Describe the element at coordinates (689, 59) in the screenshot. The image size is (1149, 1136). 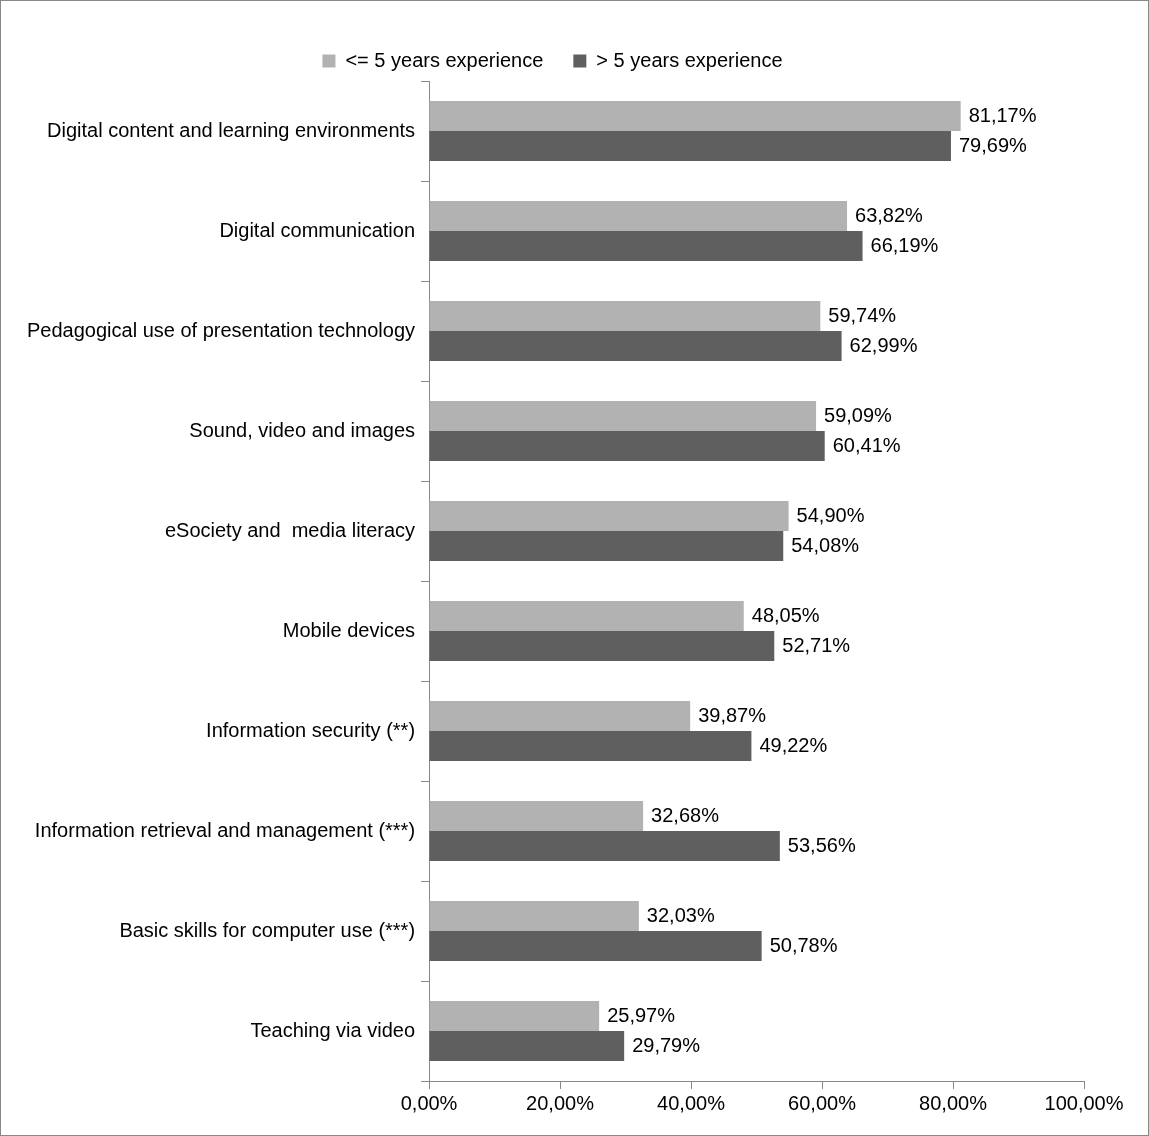
I see `legend-label: > 5 years experience` at that location.